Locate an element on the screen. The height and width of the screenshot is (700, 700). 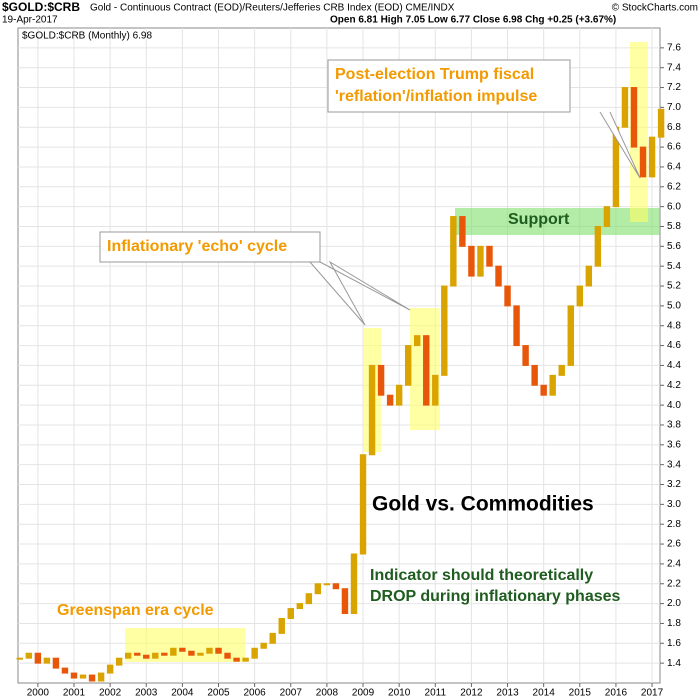
support-band is located at coordinates (557, 221).